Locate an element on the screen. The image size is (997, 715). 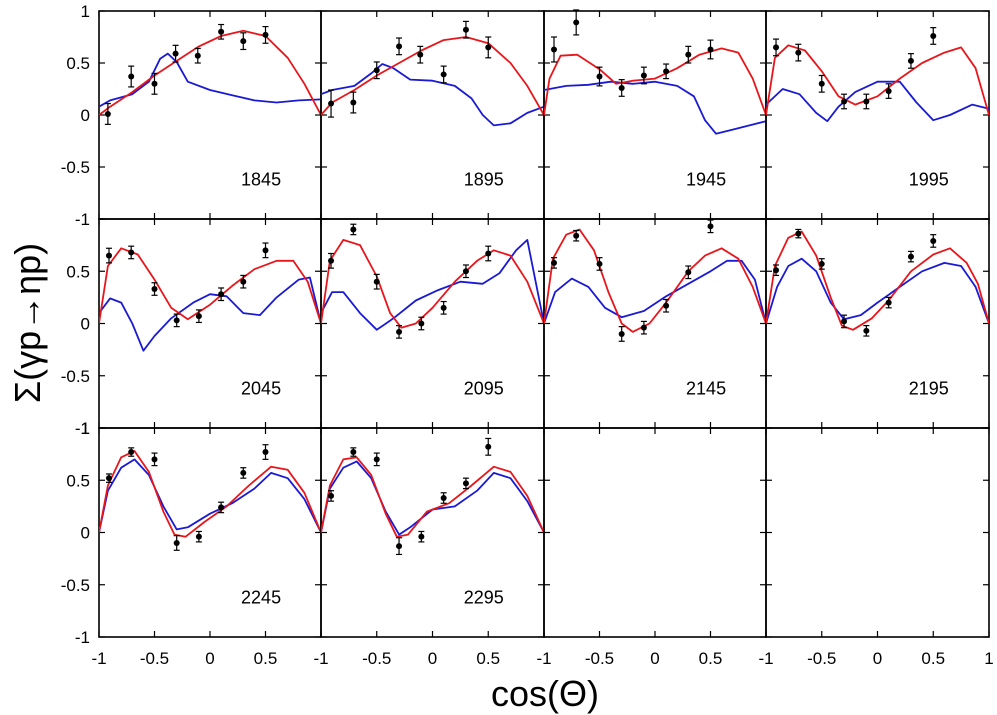
energy-label: 2145 is located at coordinates (706, 389).